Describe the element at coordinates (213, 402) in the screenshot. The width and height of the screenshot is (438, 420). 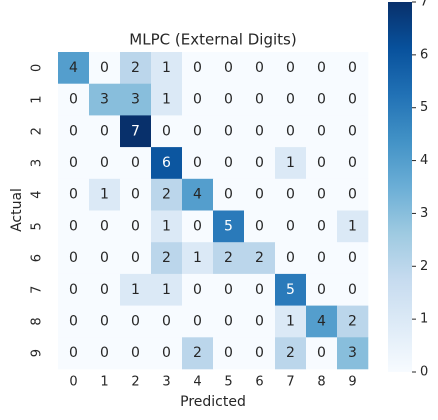
I see `x-axis-label: Predicted` at that location.